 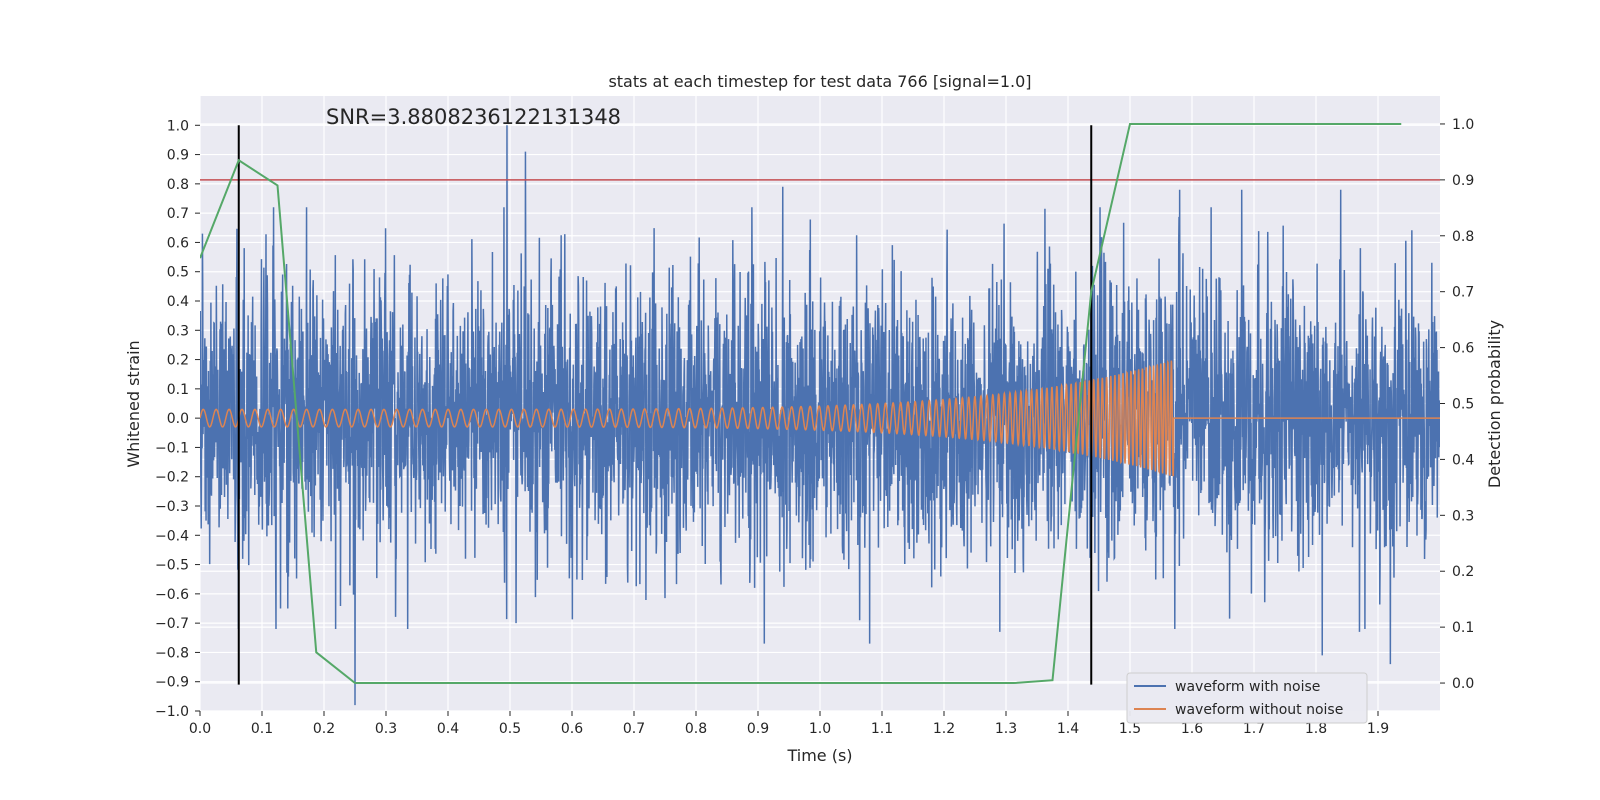 I want to click on y-tick-label-3: −0.7, so click(x=172, y=624).